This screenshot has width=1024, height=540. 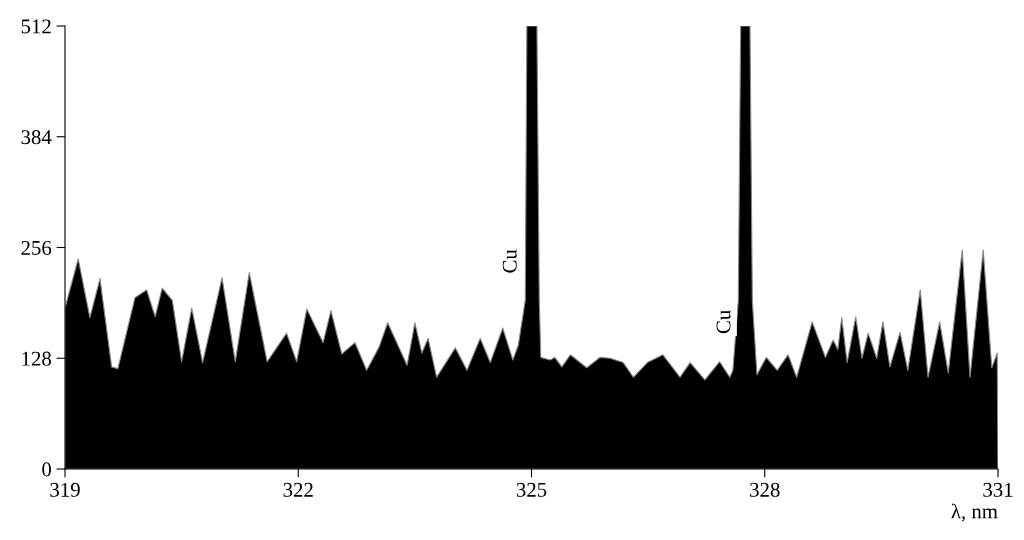 What do you see at coordinates (531, 489) in the screenshot?
I see `x-tick-label: 325` at bounding box center [531, 489].